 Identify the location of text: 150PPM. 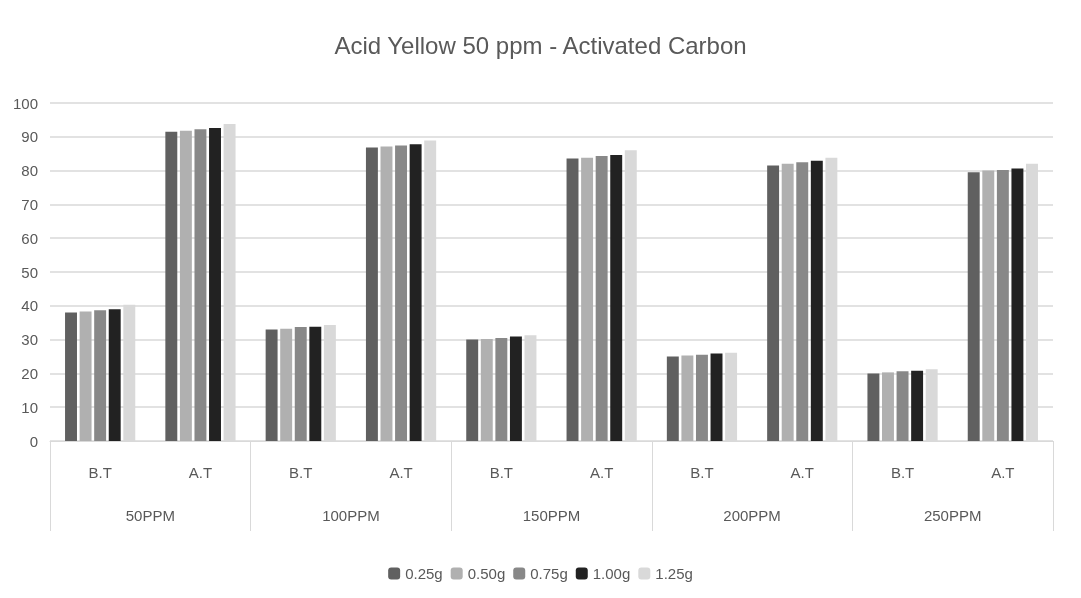
(551, 515).